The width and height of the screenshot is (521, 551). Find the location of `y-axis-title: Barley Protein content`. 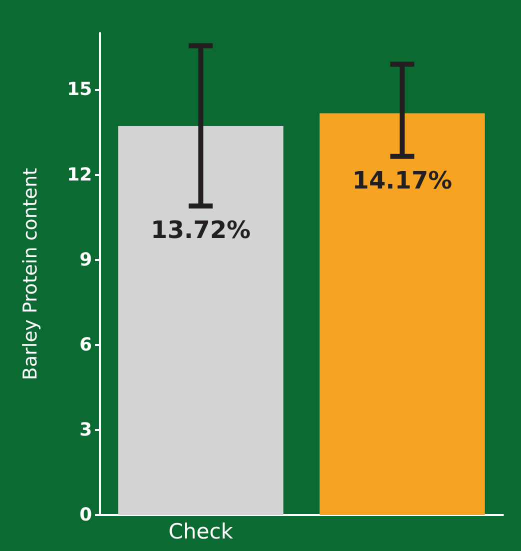

y-axis-title: Barley Protein content is located at coordinates (31, 274).